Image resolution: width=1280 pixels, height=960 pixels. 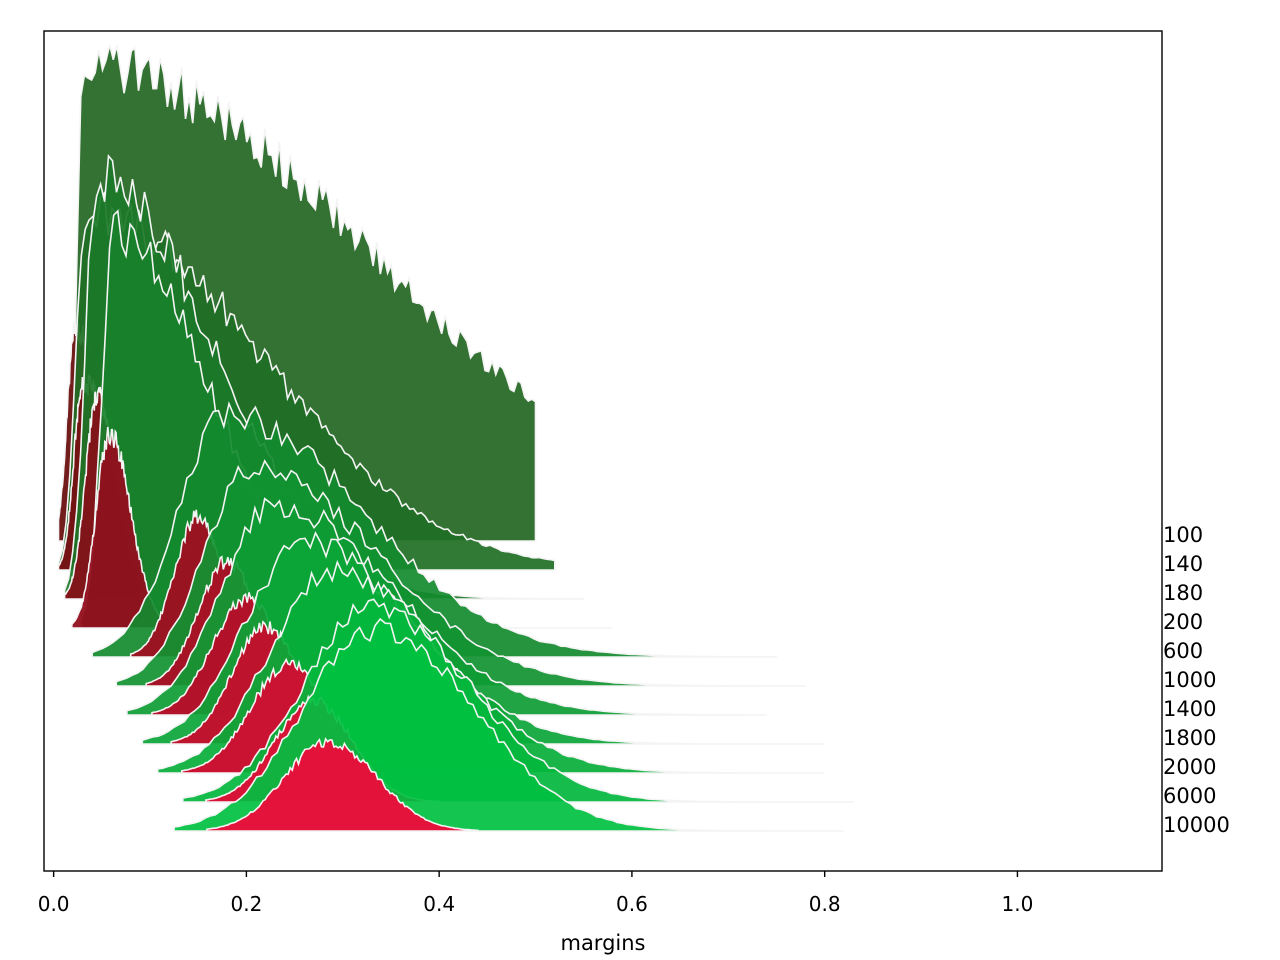 I want to click on row-label-2000: 2000, so click(x=1189, y=767).